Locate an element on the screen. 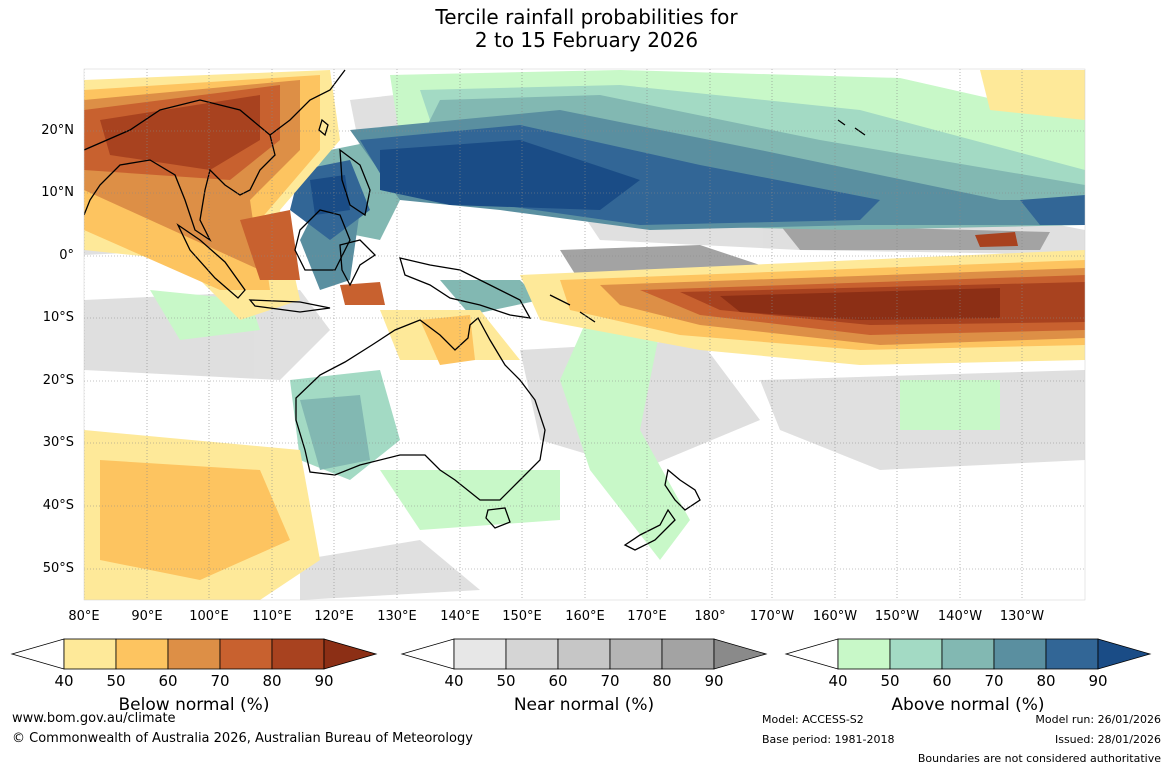 This screenshot has height=770, width=1173. colorbar-below-normal is located at coordinates (194, 654).